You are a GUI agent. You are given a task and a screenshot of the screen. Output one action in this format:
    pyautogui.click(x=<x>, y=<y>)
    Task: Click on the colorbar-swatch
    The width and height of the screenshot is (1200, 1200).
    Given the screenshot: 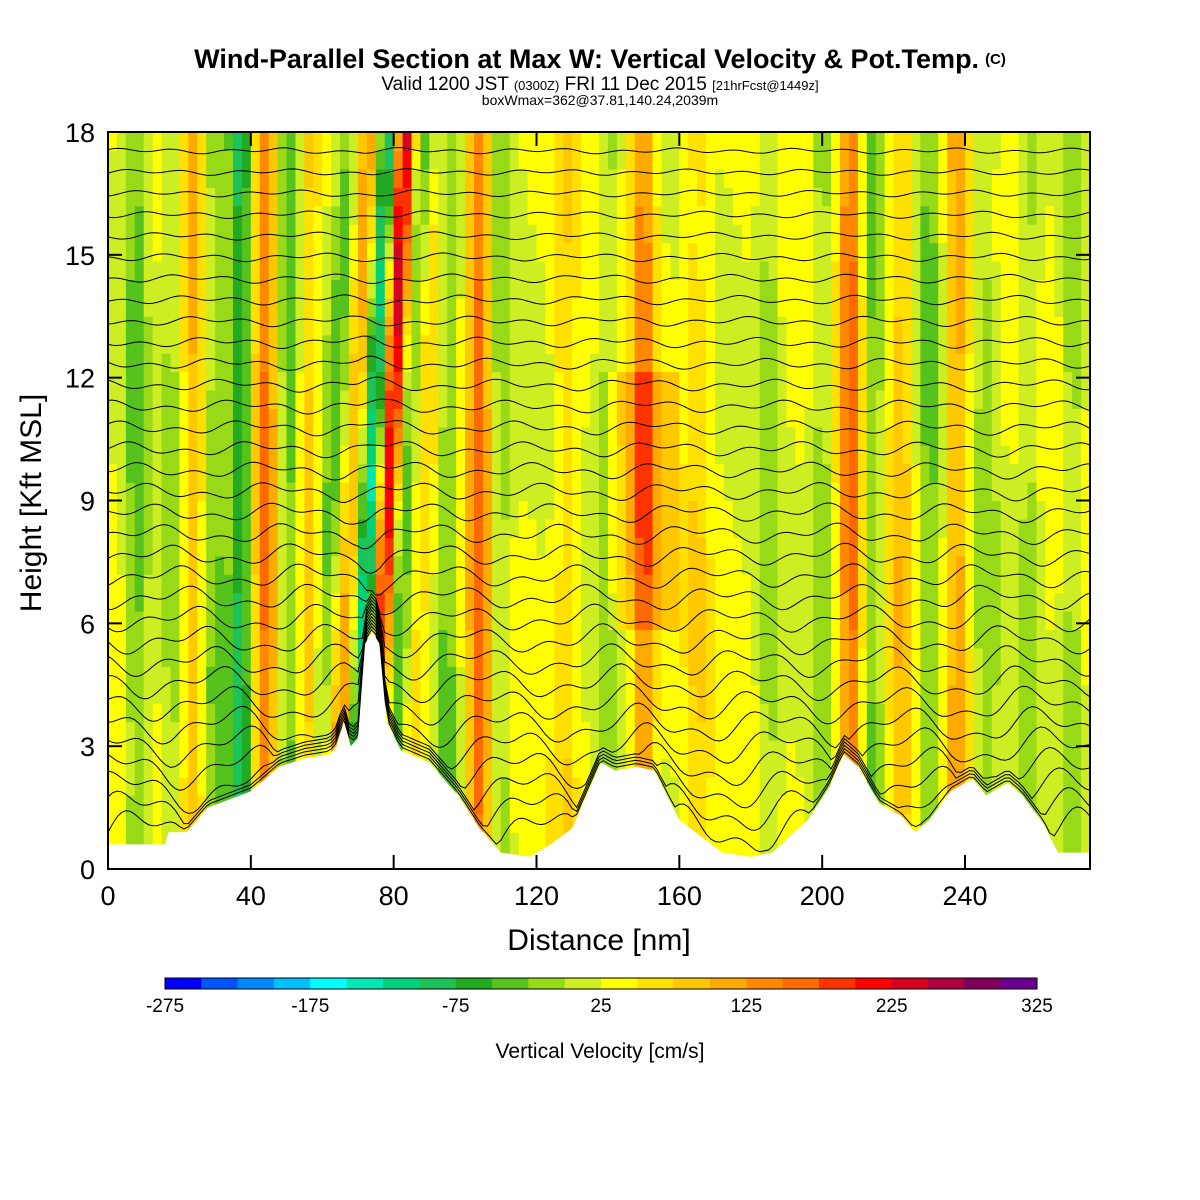 What is the action you would take?
    pyautogui.click(x=183, y=983)
    